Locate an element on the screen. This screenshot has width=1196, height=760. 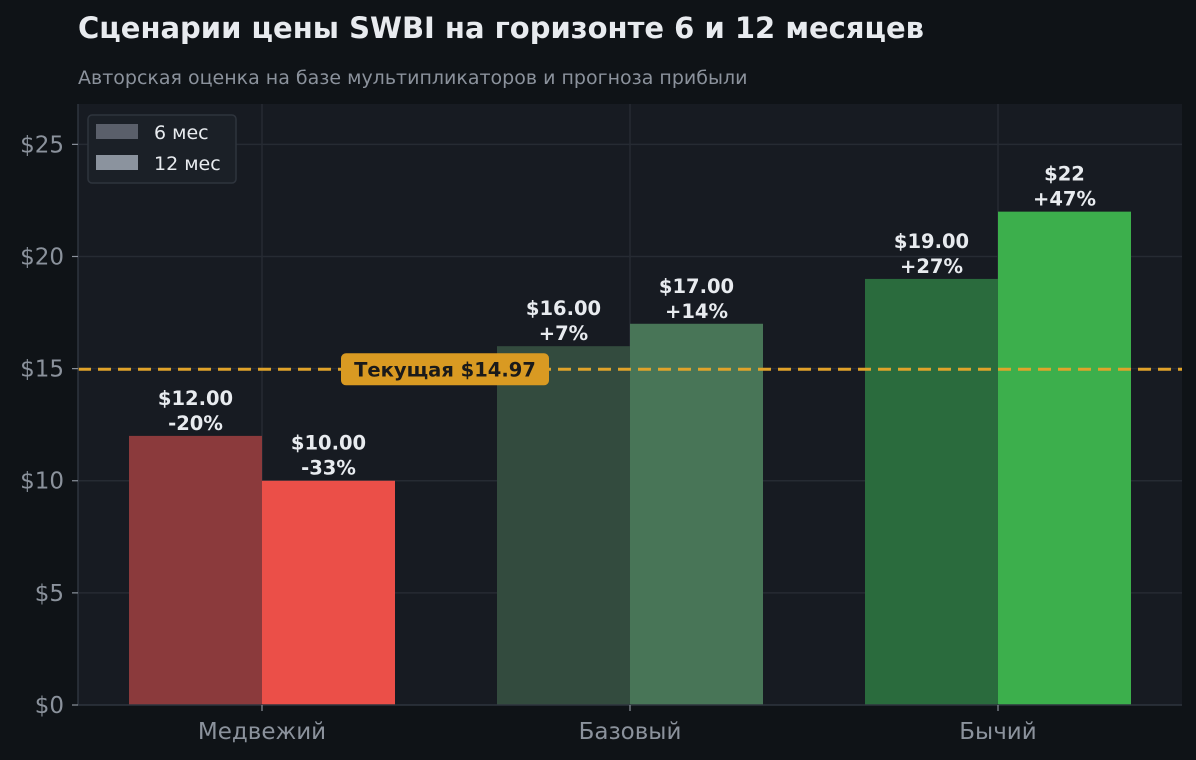
legend-swatch-12m is located at coordinates (117, 162).